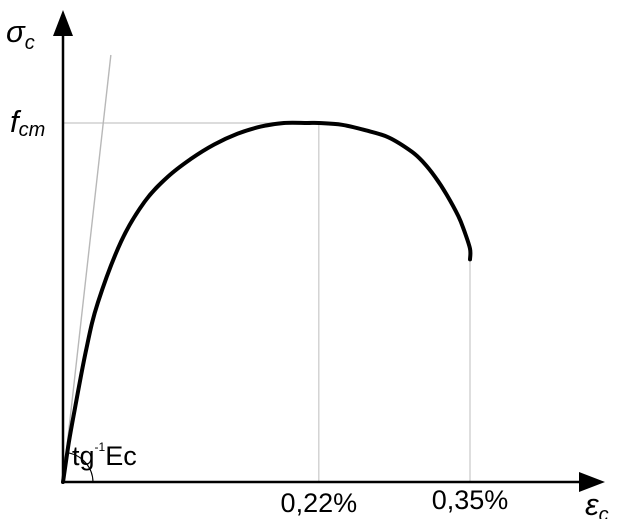 This screenshot has height=519, width=617. I want to click on tangent-angle-arc, so click(81, 467).